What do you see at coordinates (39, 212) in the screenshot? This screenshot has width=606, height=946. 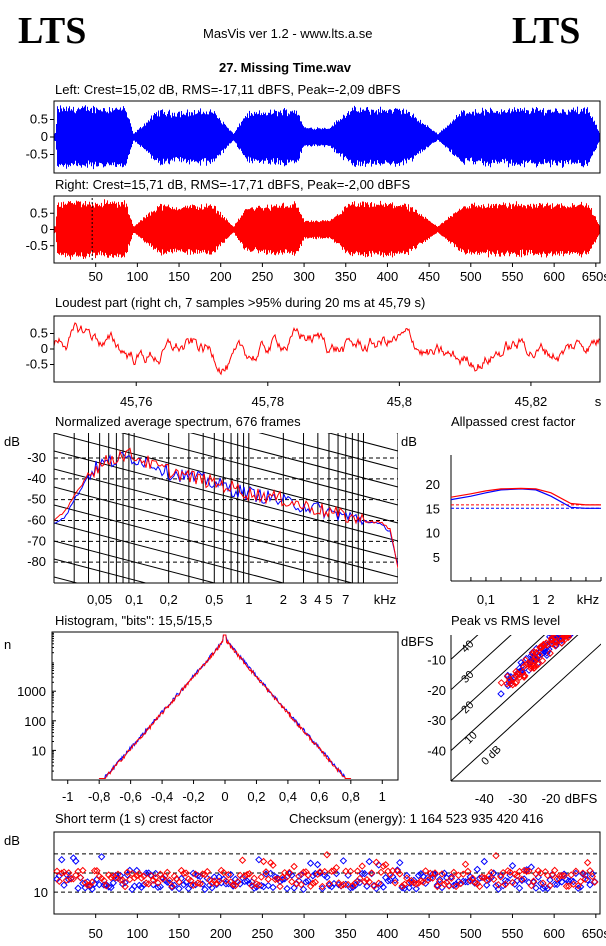 I see `right-waveform-ytick-label: 0.5` at bounding box center [39, 212].